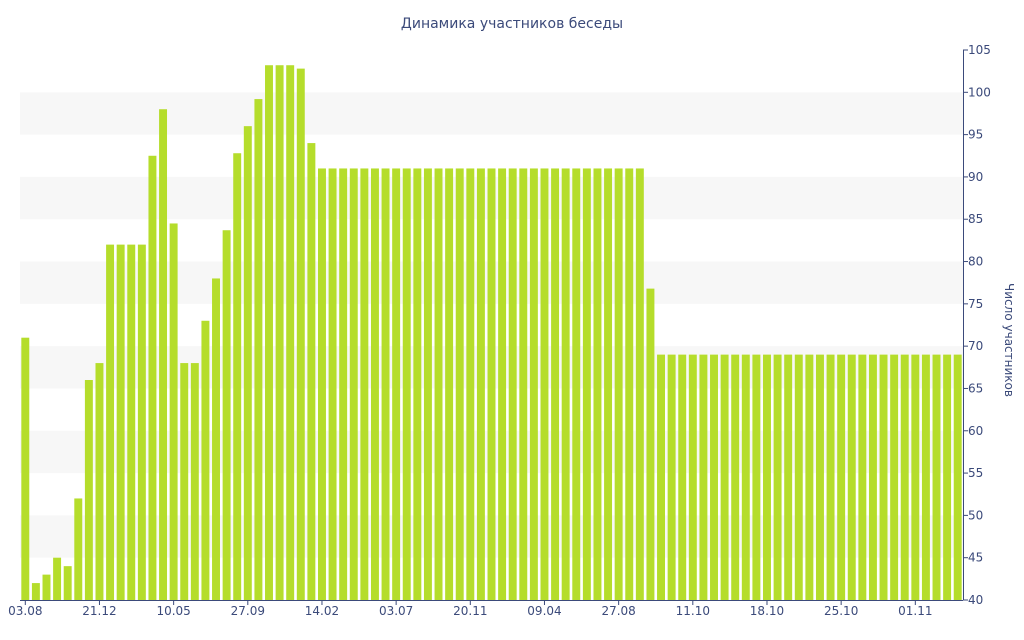  Describe the element at coordinates (512, 24) in the screenshot. I see `chart-title: Динамика участников беседы` at that location.